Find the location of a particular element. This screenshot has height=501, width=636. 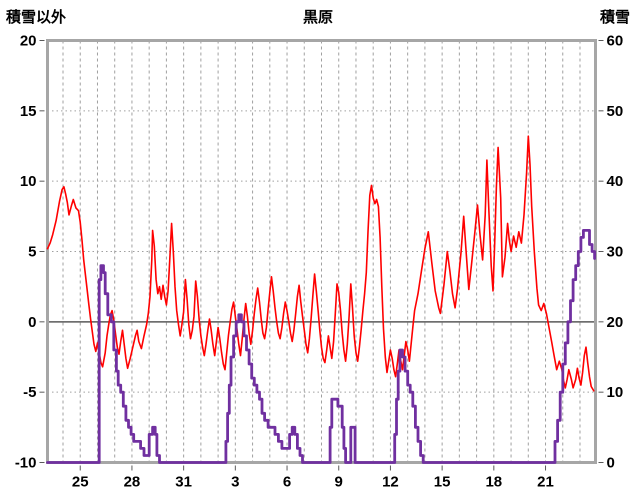

x-tick-label: 15 is located at coordinates (442, 482).